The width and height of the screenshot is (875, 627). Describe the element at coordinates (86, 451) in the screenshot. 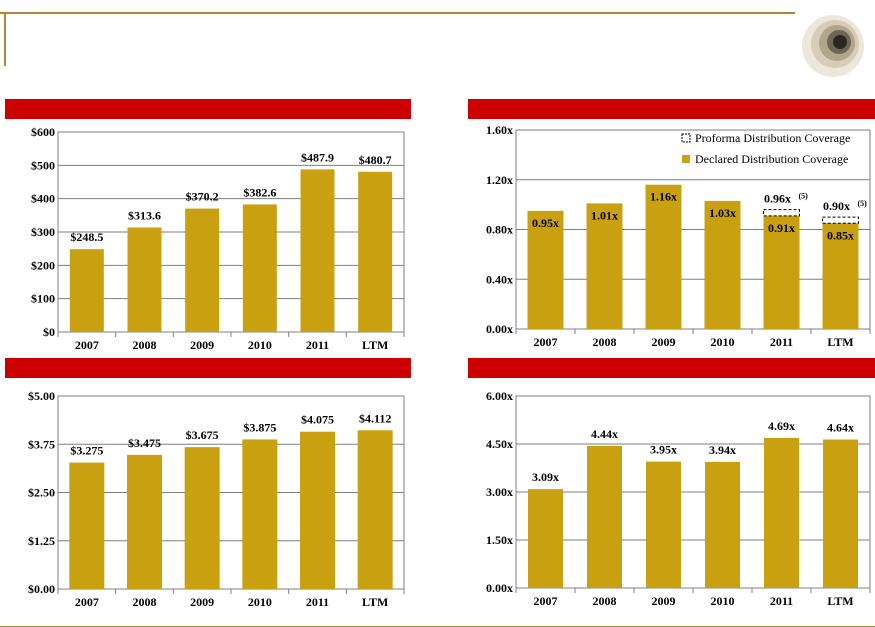

I see `data-label: $3.275` at that location.